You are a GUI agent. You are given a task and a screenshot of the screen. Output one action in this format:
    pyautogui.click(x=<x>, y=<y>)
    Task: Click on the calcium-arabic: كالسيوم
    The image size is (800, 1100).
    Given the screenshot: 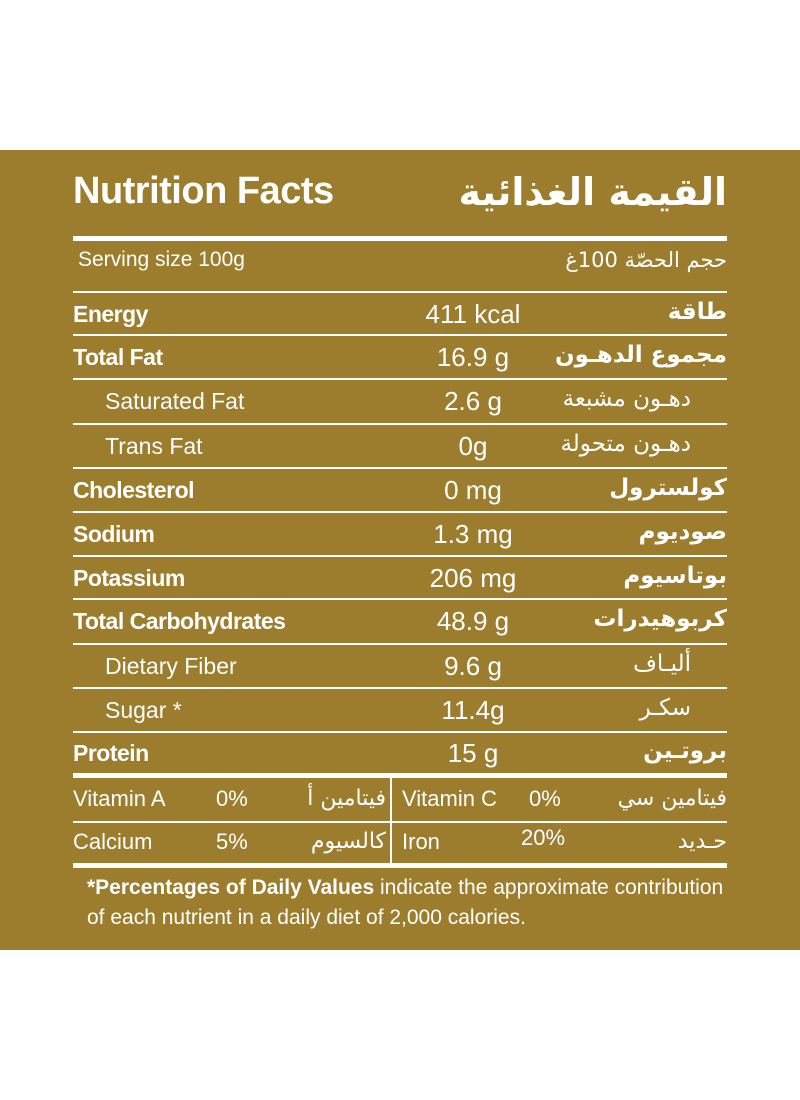 What is the action you would take?
    pyautogui.click(x=348, y=841)
    